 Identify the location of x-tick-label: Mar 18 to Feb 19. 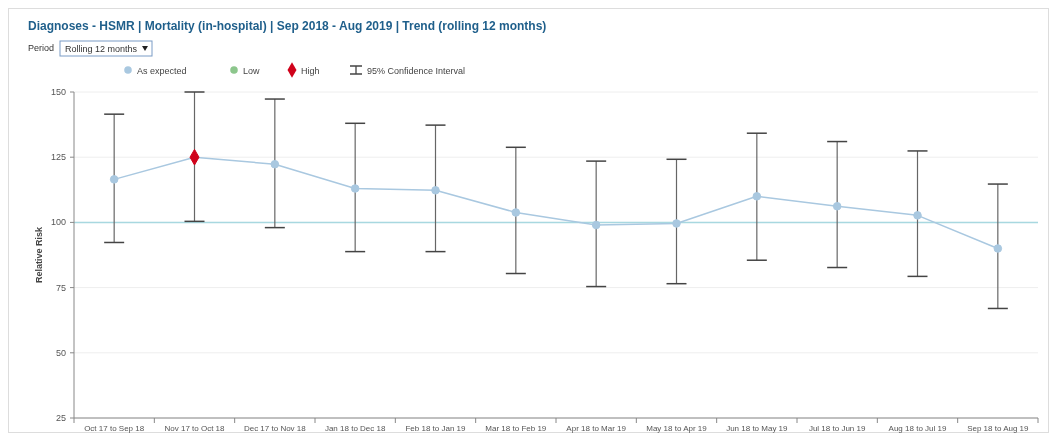
(516, 428).